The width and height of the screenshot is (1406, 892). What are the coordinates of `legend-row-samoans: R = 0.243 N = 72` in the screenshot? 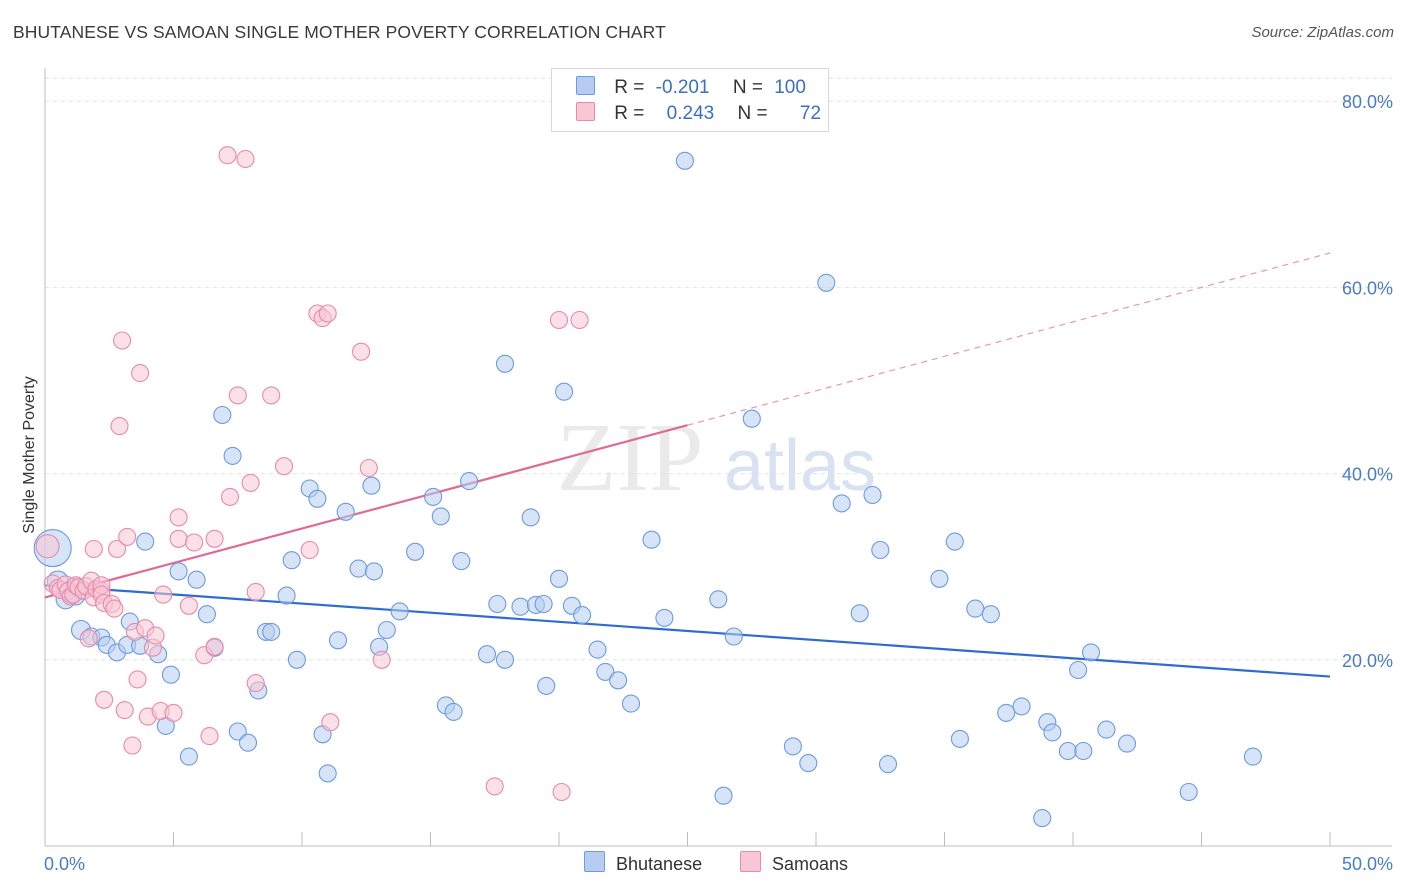 It's located at (698, 114).